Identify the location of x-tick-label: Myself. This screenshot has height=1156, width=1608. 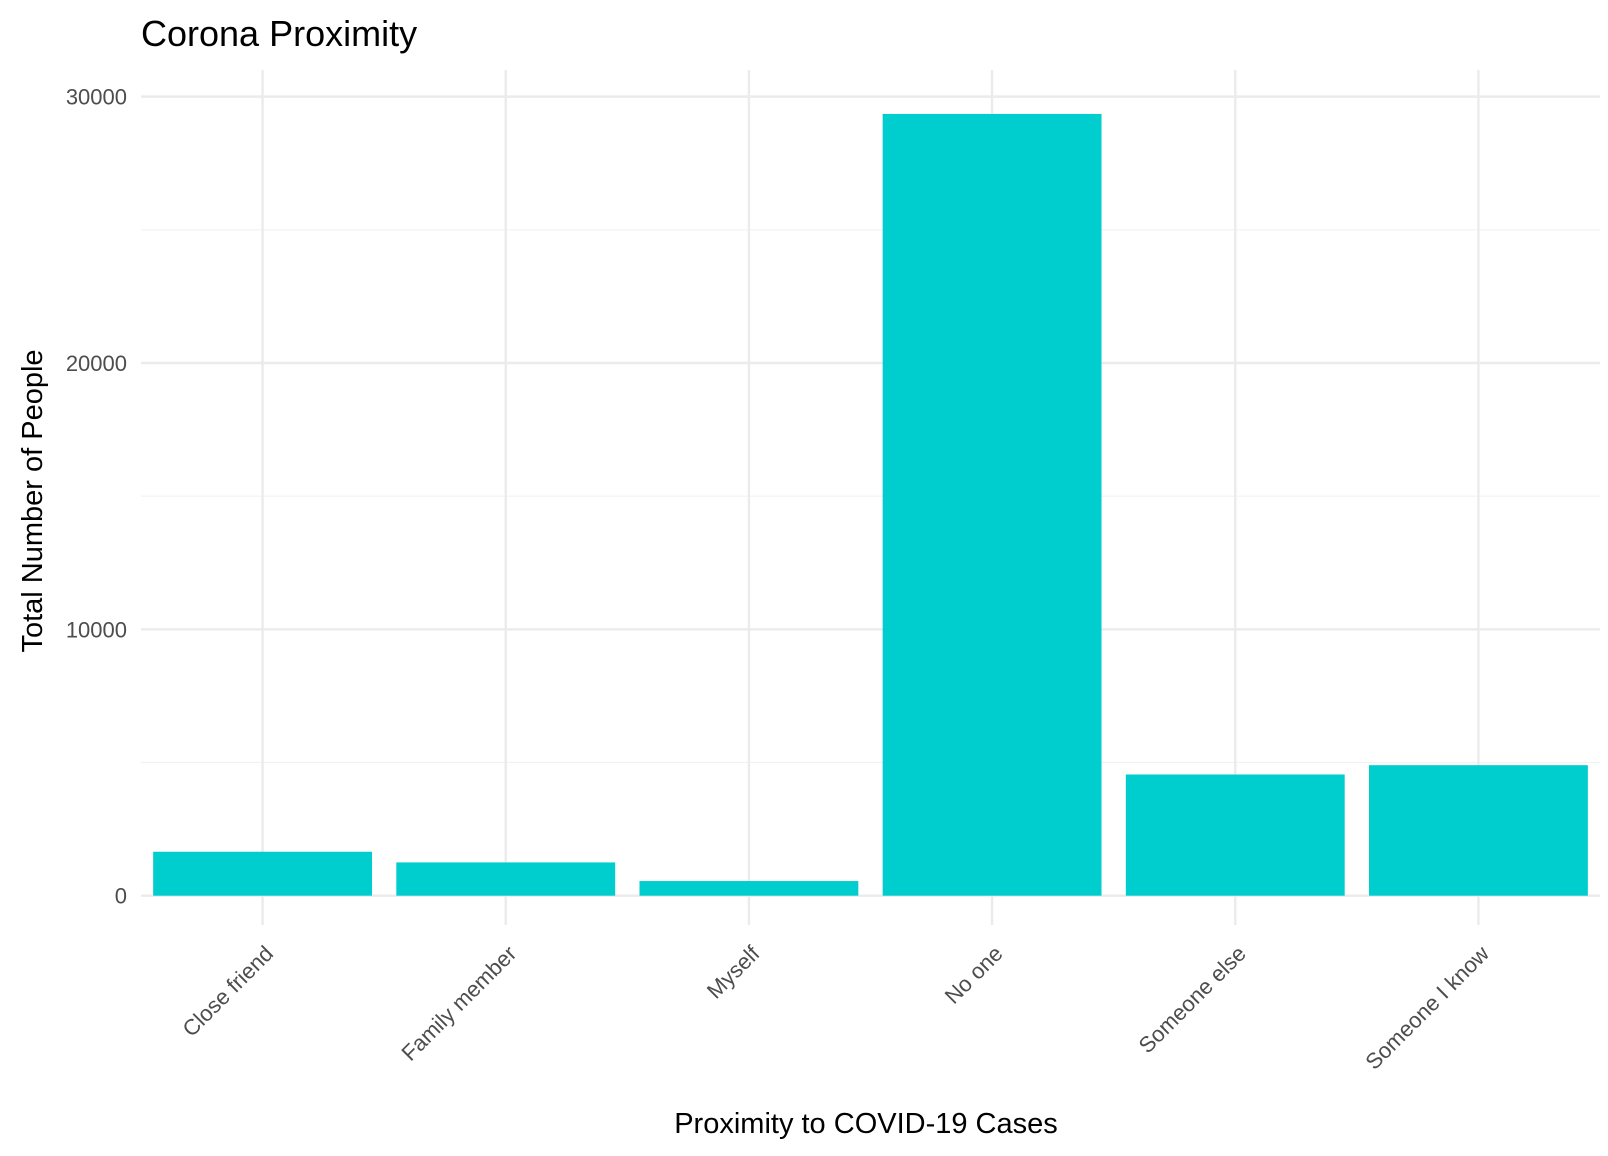
(733, 971).